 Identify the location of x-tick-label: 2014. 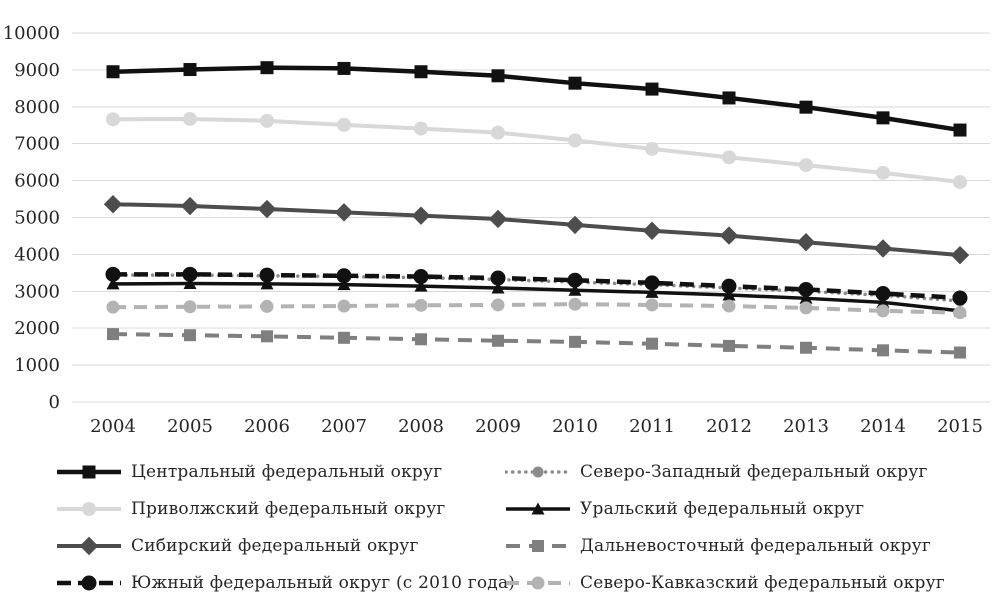
(883, 426).